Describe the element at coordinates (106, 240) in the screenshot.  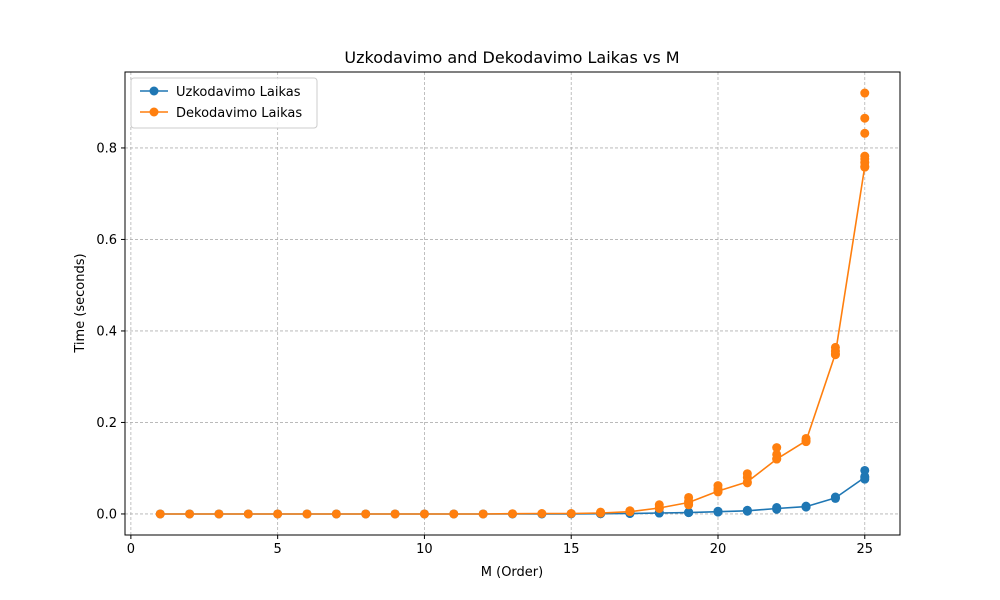
I see `y-tick-label: 0.6` at that location.